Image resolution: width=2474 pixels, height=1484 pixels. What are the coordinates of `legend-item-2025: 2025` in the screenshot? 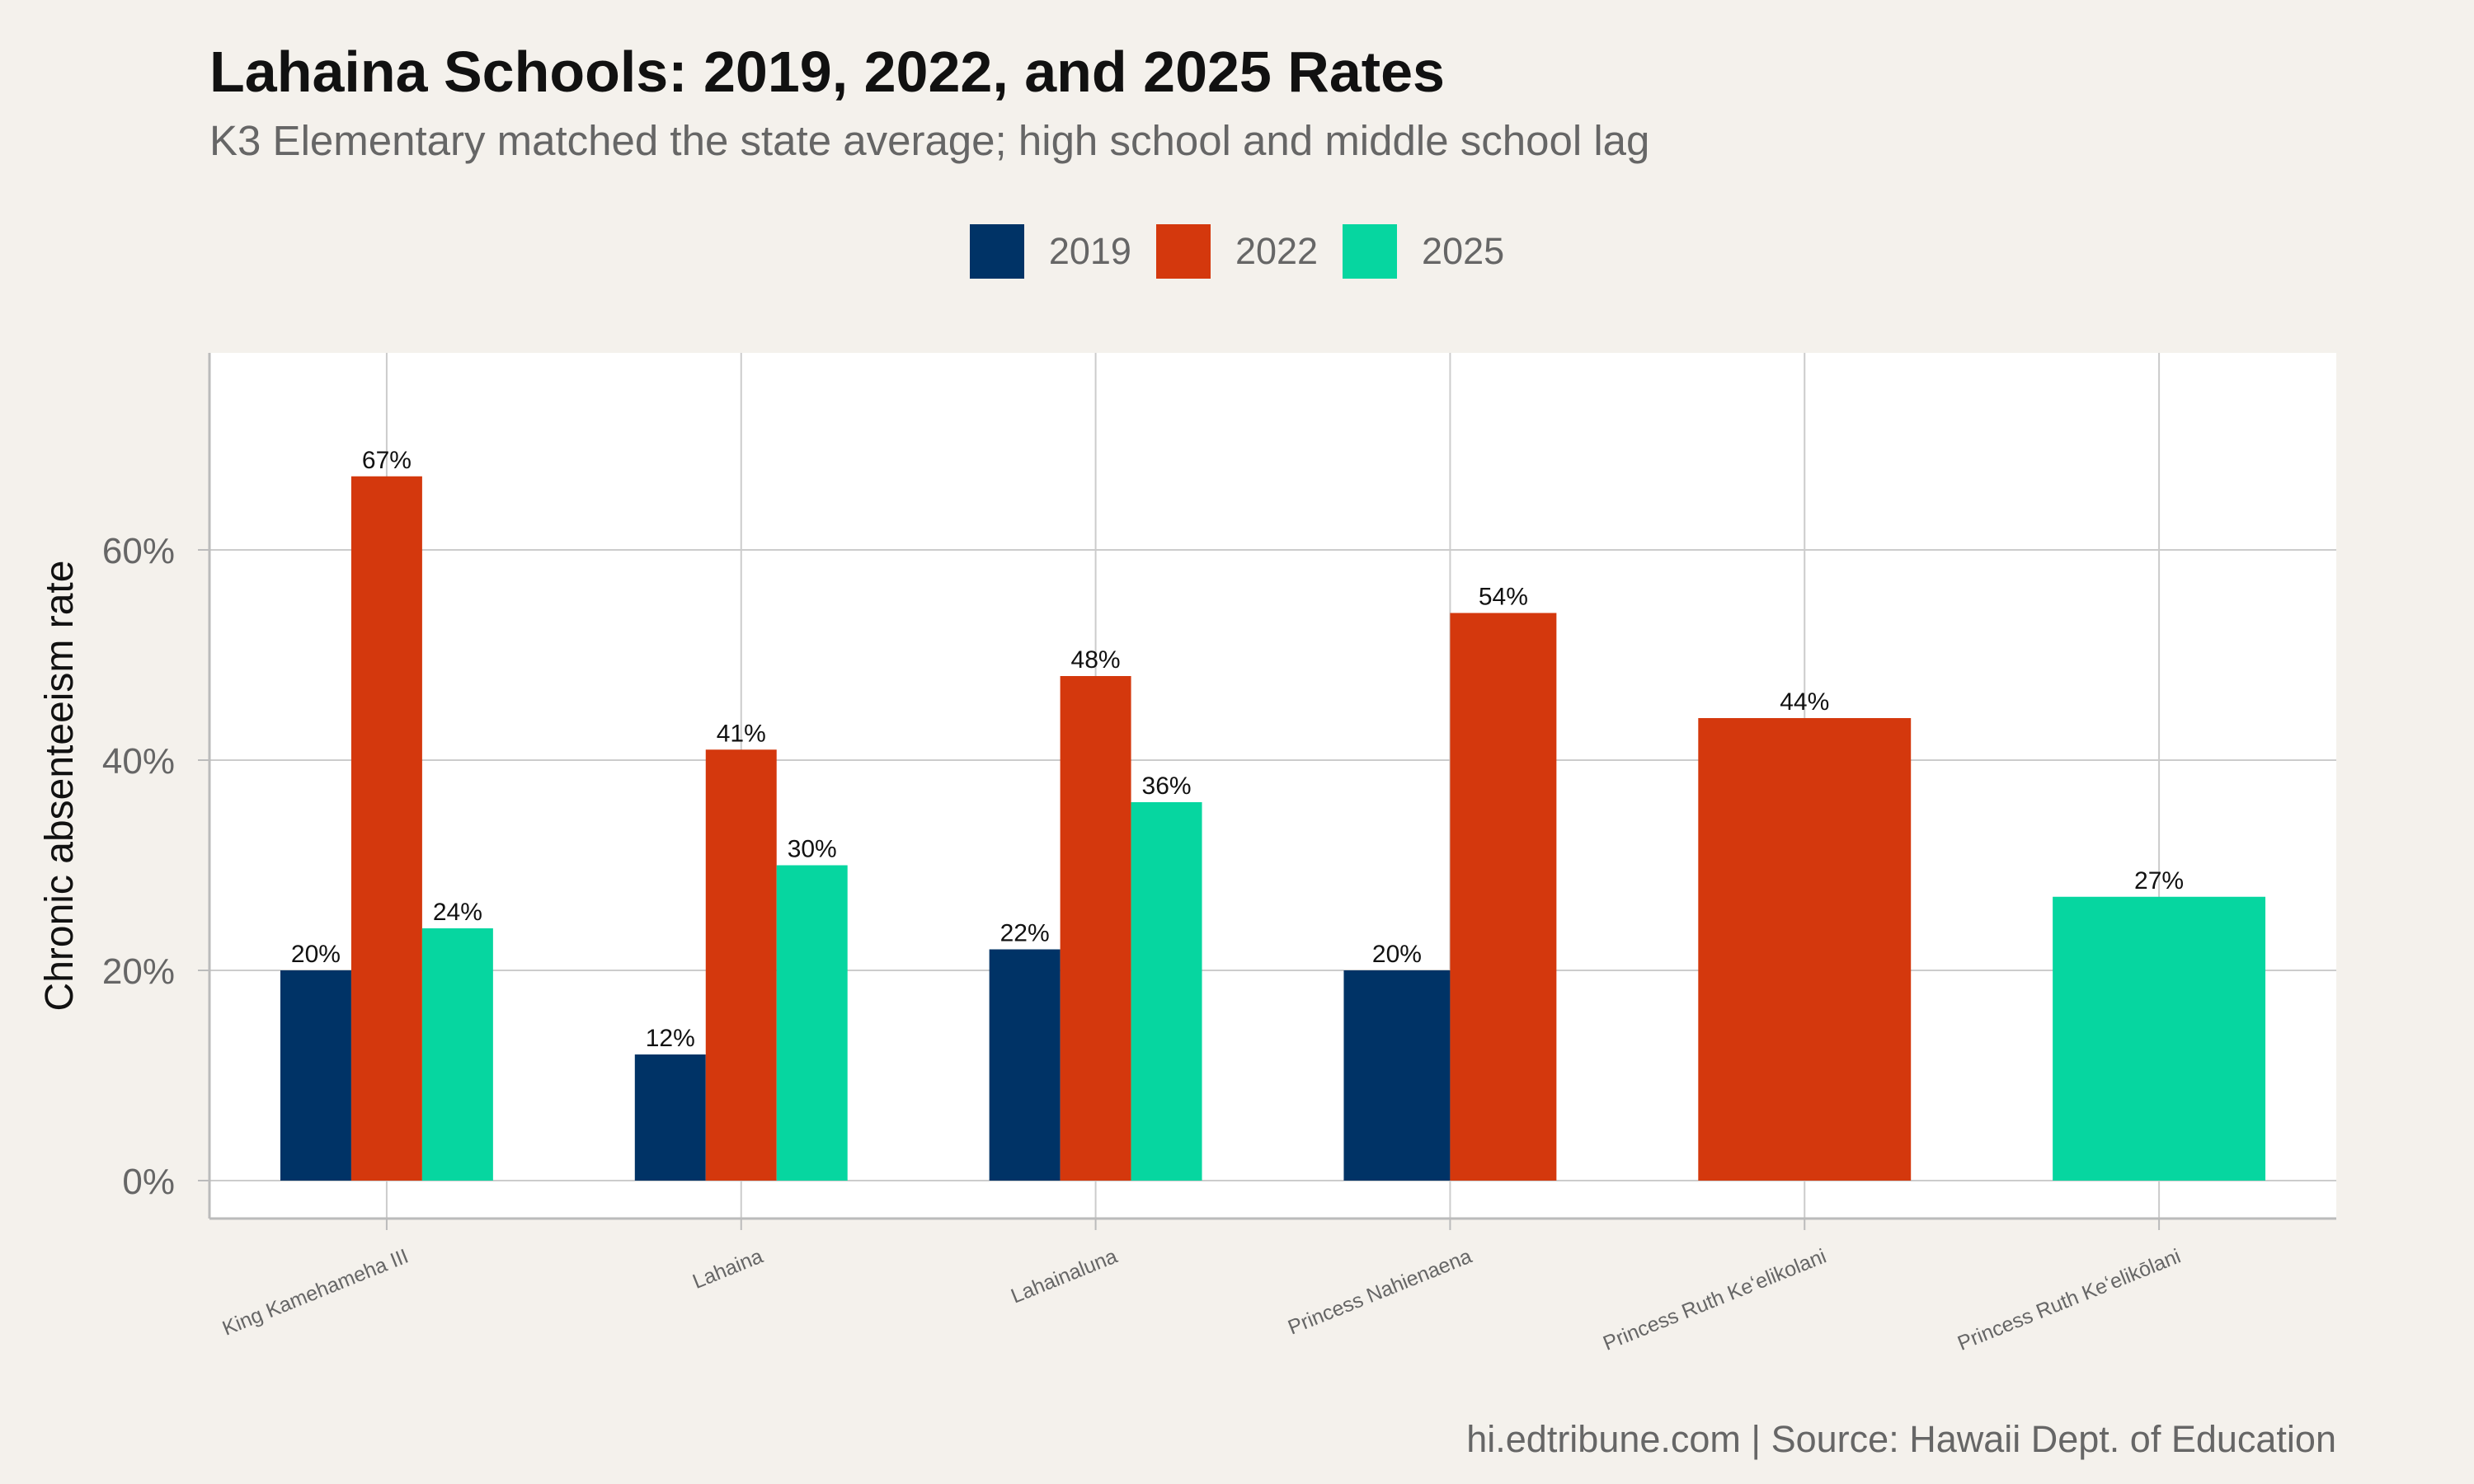 It's located at (1423, 251).